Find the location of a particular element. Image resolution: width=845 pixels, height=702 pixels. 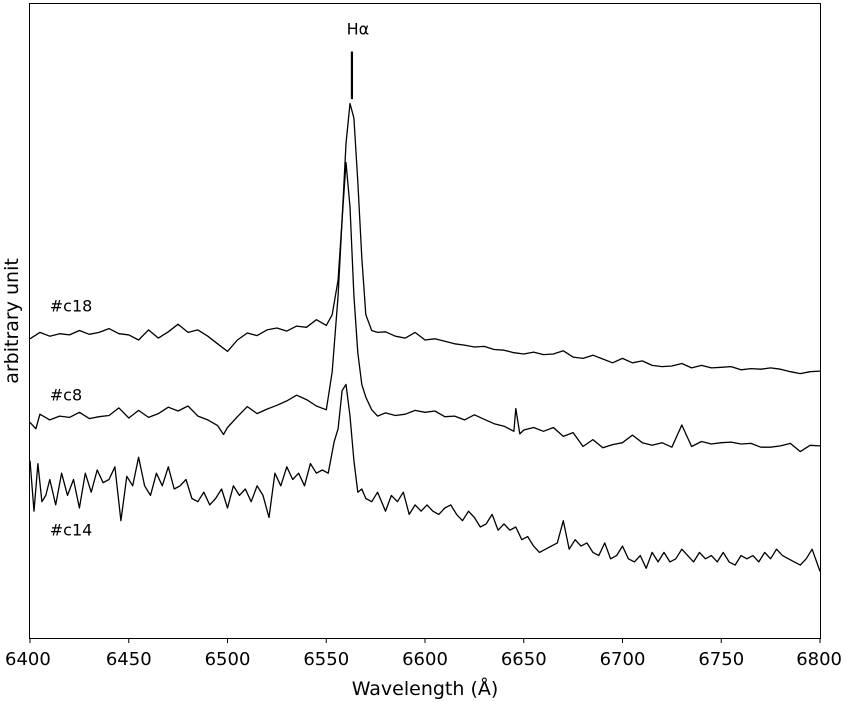

x-tick-label-6450: 6450 is located at coordinates (129, 659).